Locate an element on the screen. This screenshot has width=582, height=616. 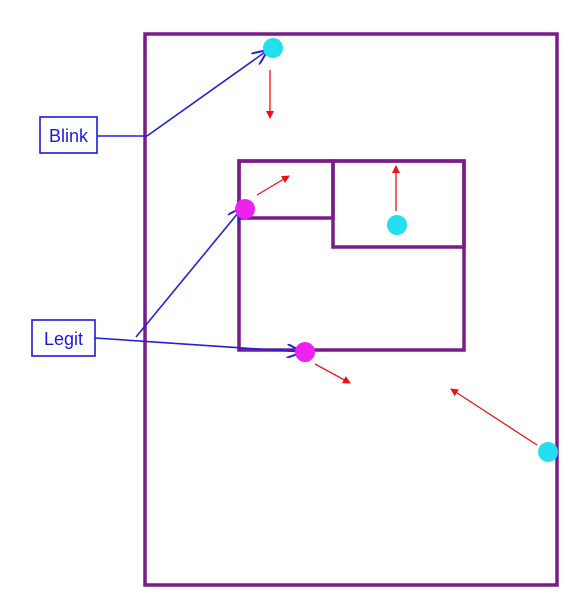
blink-label-box is located at coordinates (68, 135).